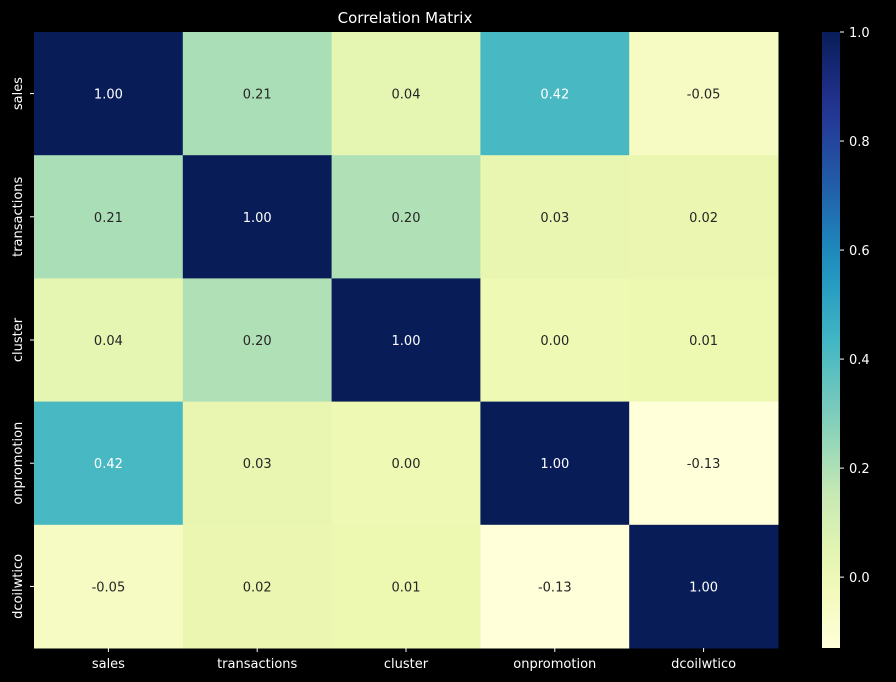 This screenshot has width=896, height=682. Describe the element at coordinates (405, 18) in the screenshot. I see `chart-title: Correlation Matrix` at that location.